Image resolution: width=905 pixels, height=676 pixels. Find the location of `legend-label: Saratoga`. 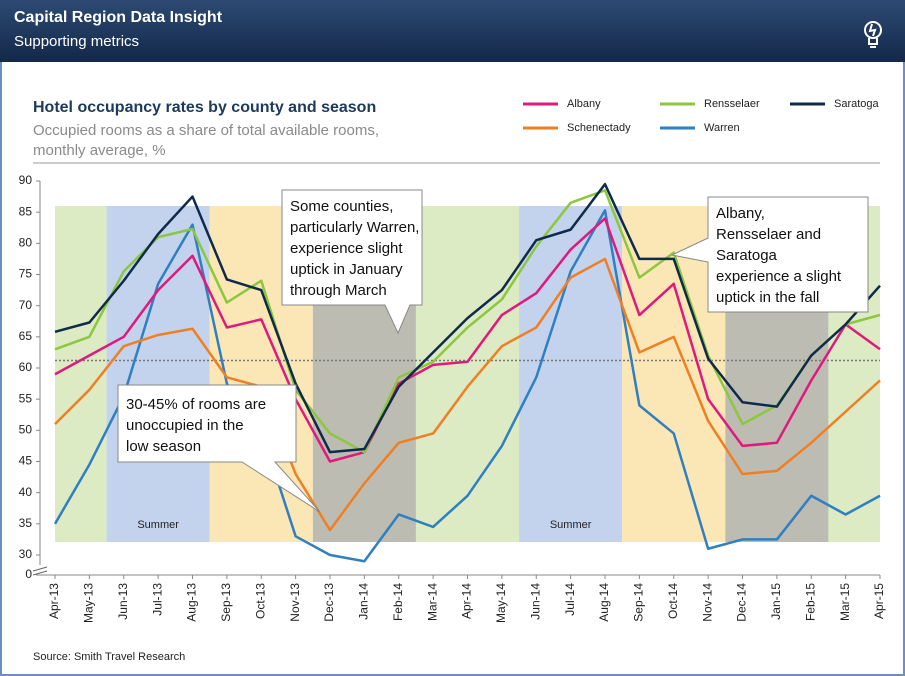

legend-label: Saratoga is located at coordinates (857, 104).